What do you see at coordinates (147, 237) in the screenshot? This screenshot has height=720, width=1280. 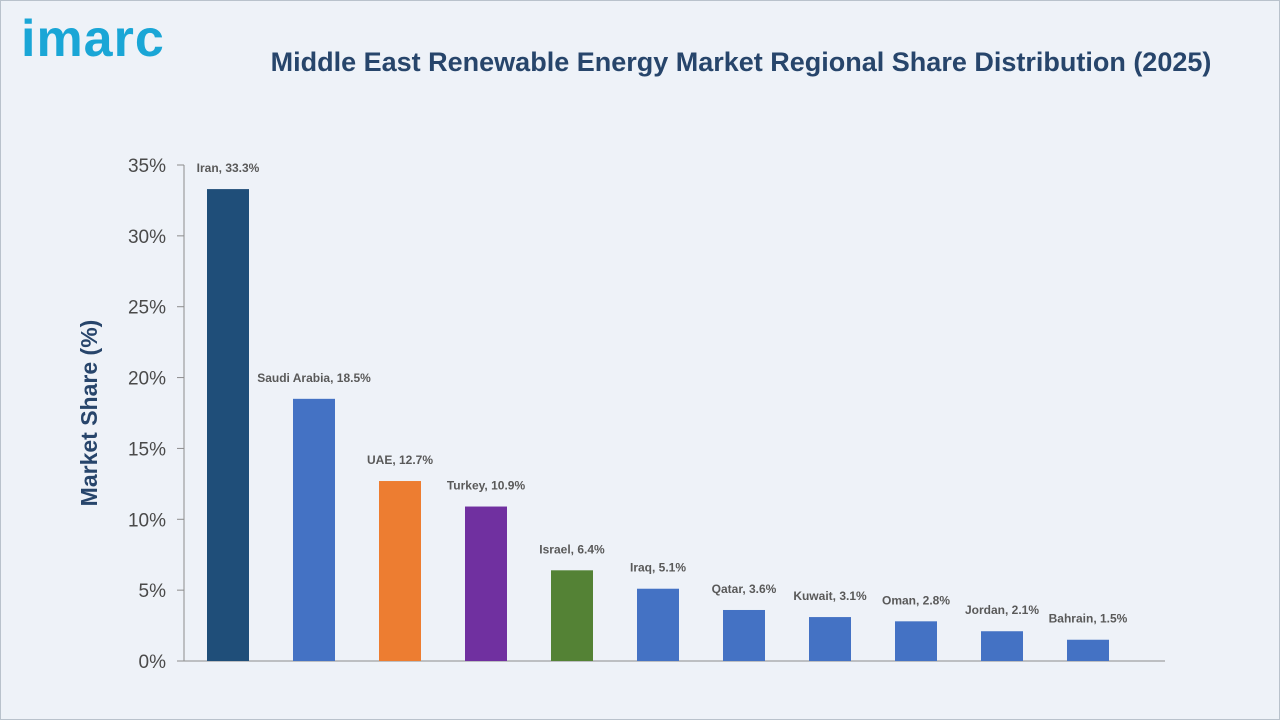 I see `y-tick-label: 30%` at bounding box center [147, 237].